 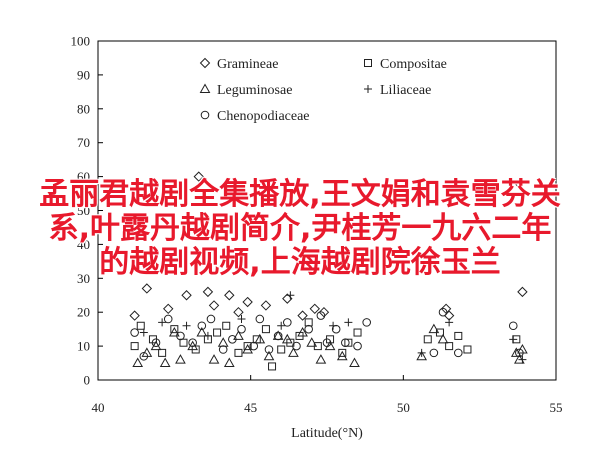 I want to click on legend-label-leguminosae: Leguminosae, so click(x=254, y=90).